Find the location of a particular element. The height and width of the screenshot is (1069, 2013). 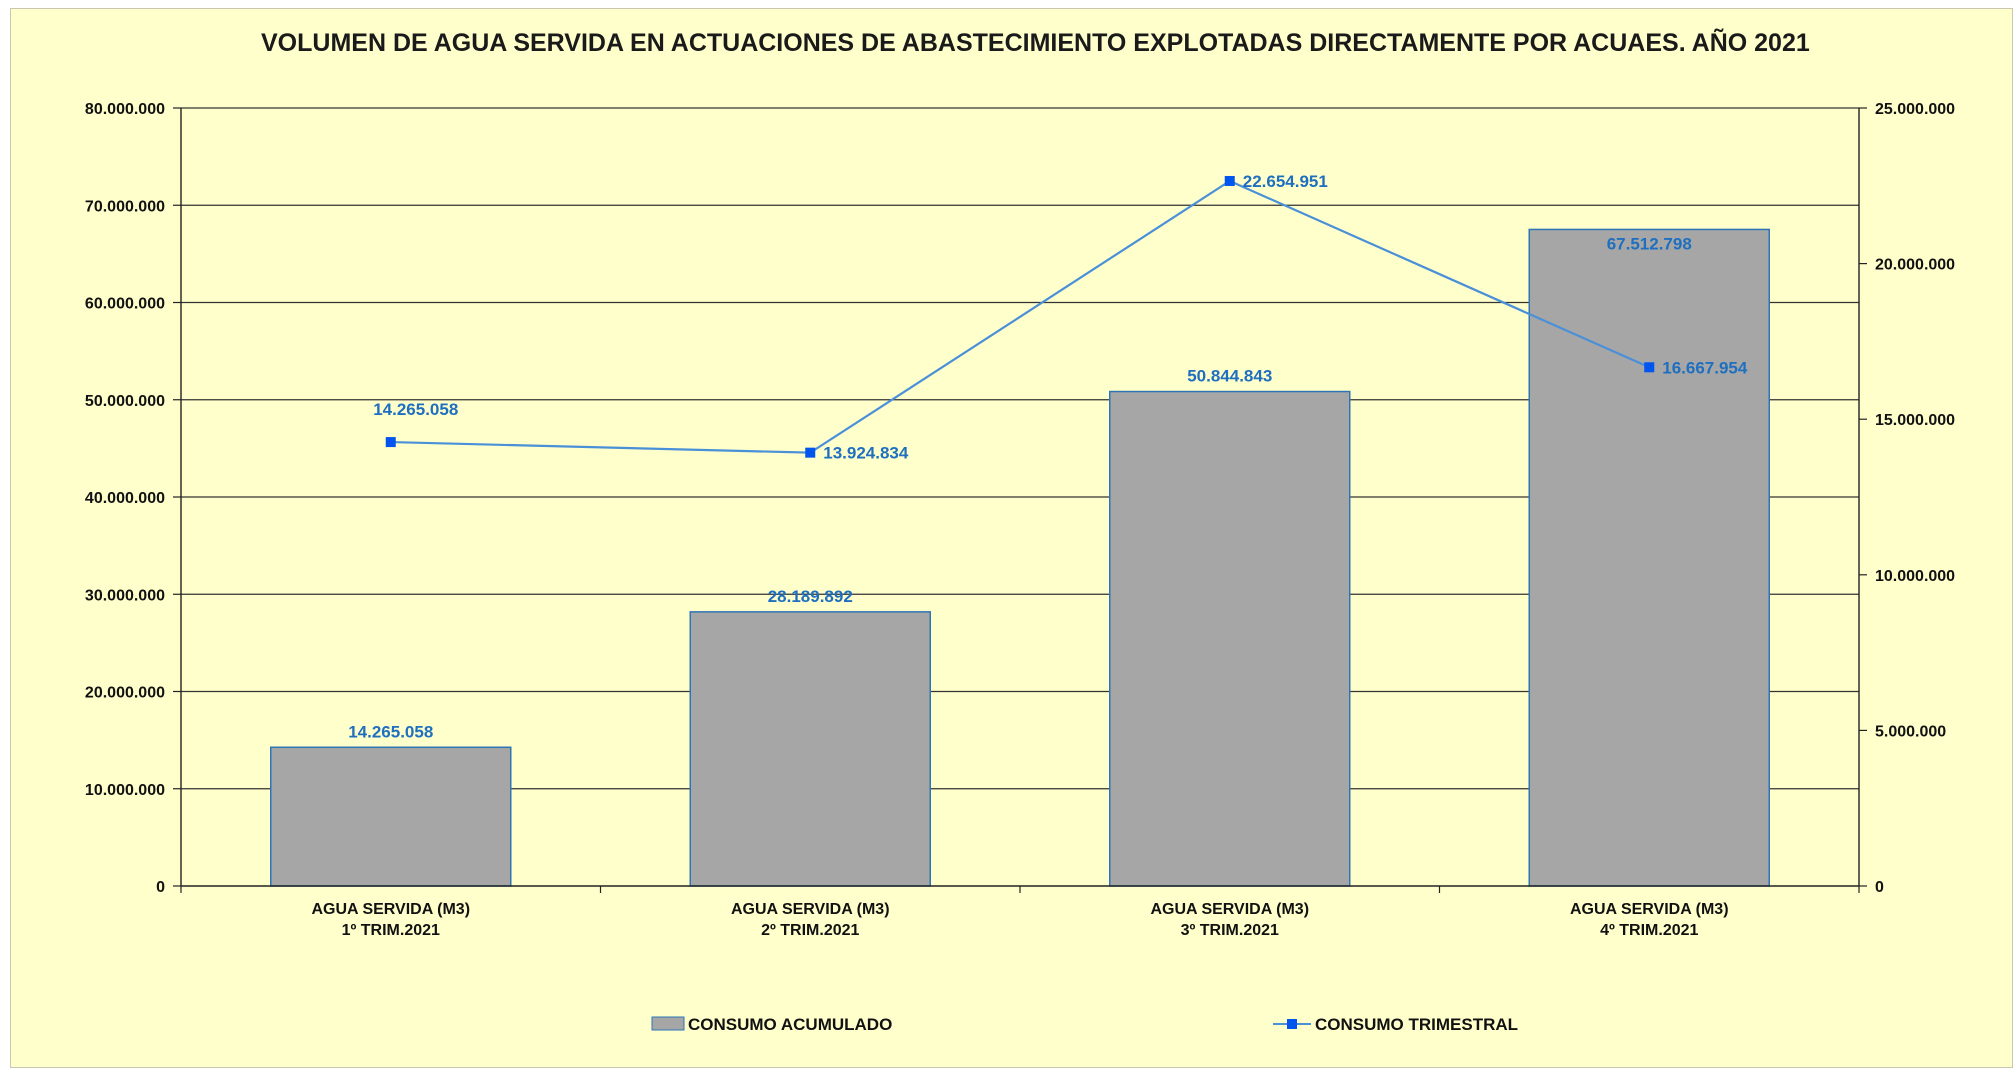

legend-bar-label: CONSUMO ACUMULADO is located at coordinates (790, 1024).